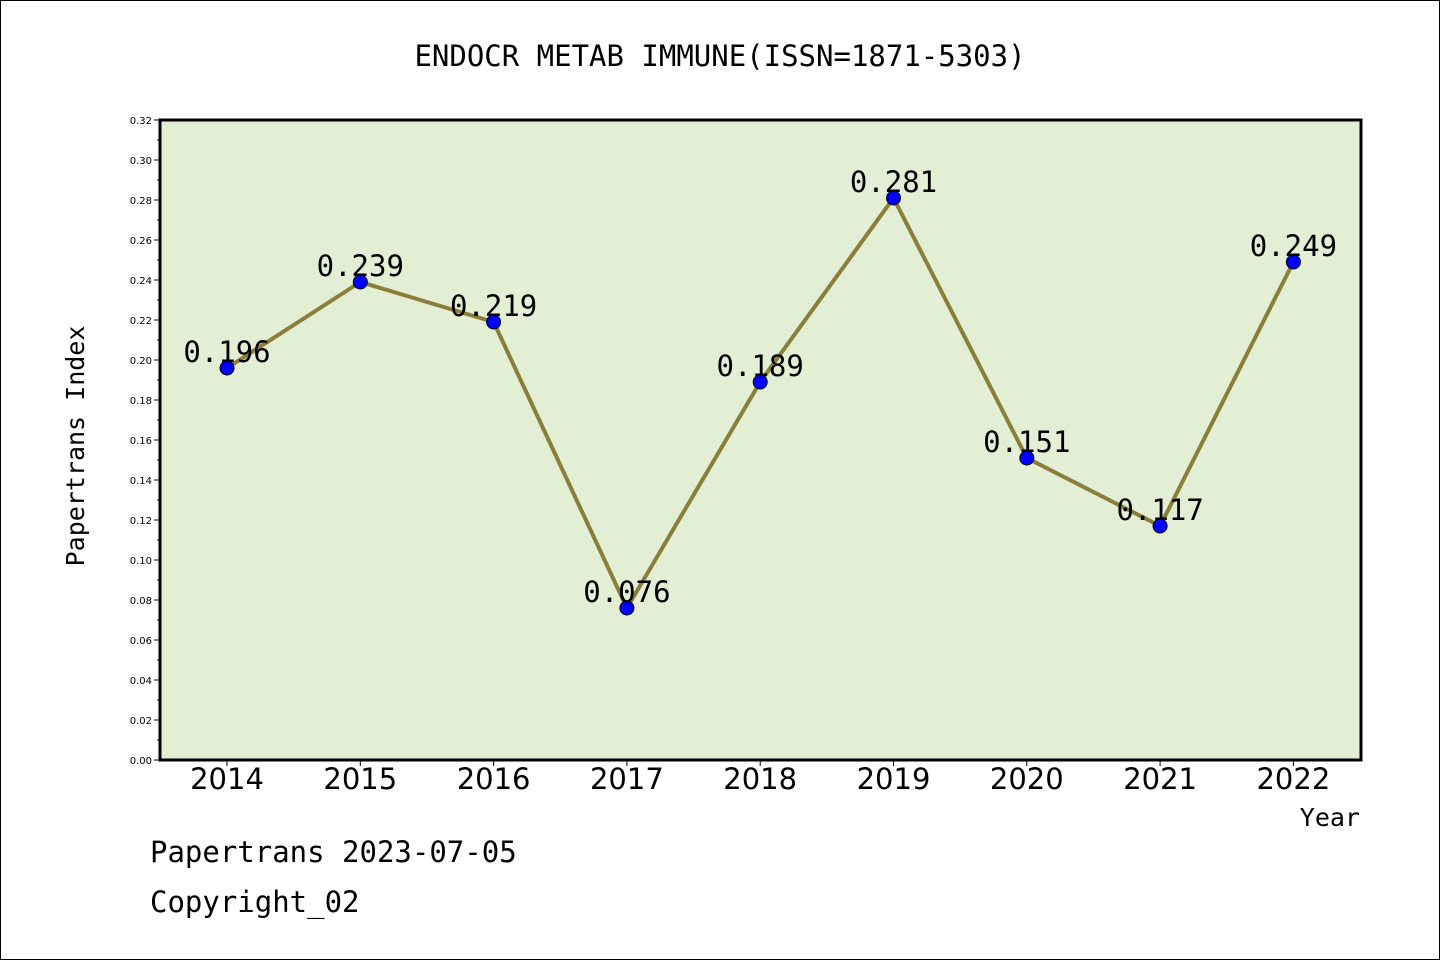 Image resolution: width=1440 pixels, height=960 pixels. Describe the element at coordinates (626, 592) in the screenshot. I see `data-label: 0.076` at that location.